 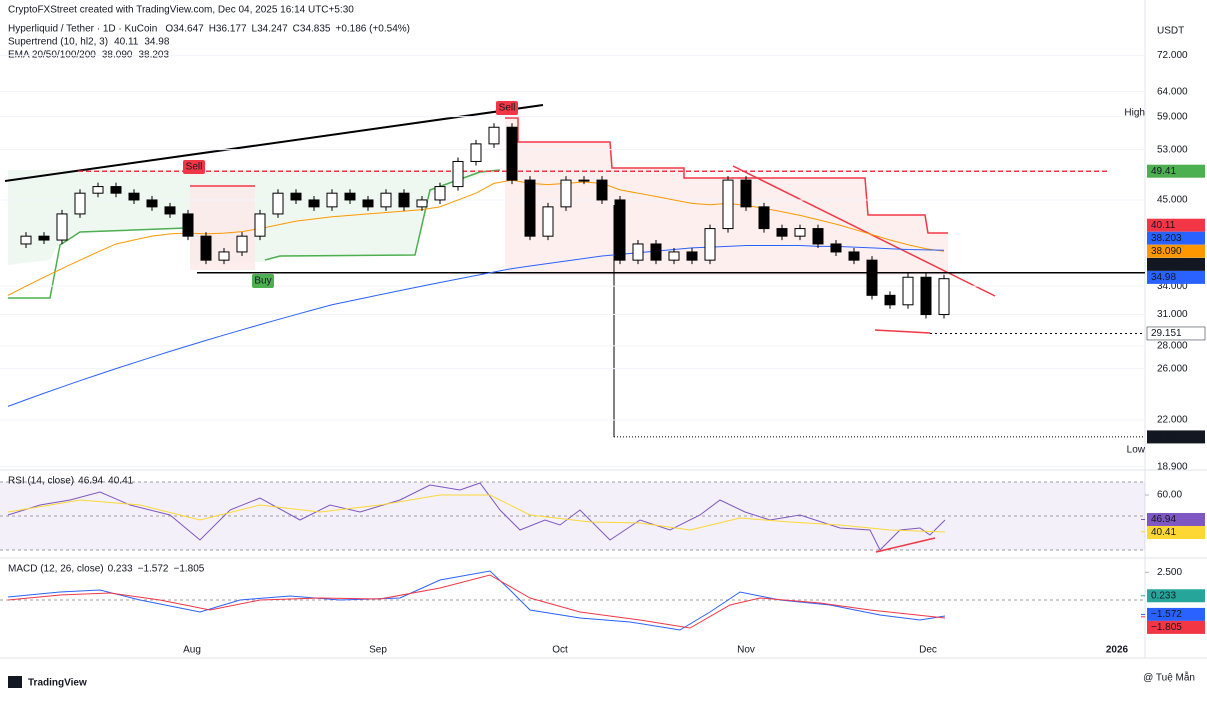 I want to click on price-tag-label: 34.98, so click(x=1163, y=277).